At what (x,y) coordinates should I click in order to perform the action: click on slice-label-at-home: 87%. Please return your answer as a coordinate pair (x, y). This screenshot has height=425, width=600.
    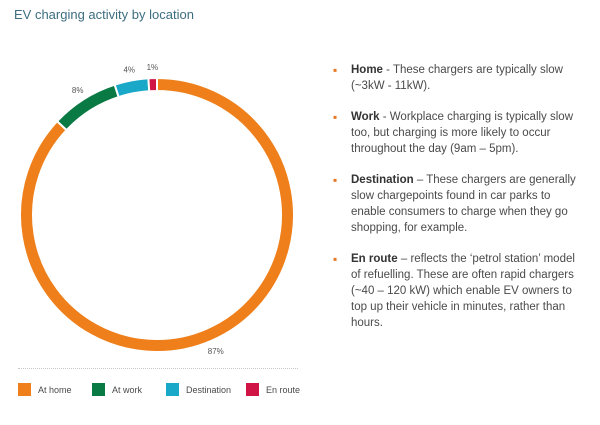
    Looking at the image, I should click on (216, 351).